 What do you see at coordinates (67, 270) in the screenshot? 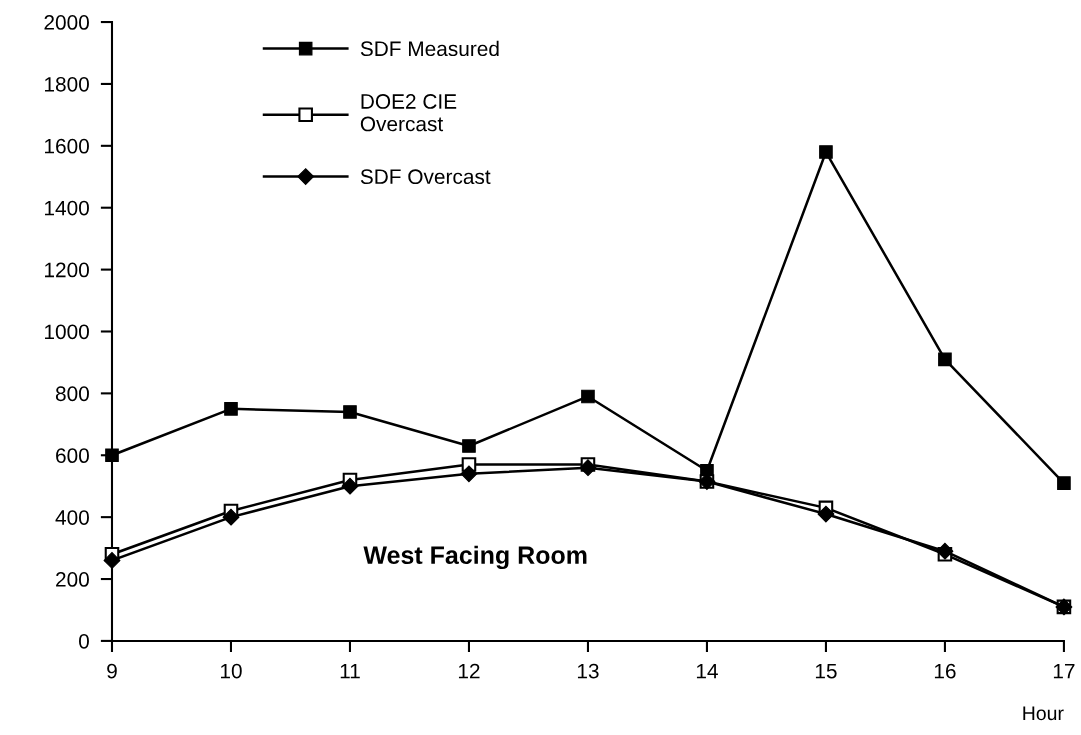
I see `y-tick-label: 1200` at bounding box center [67, 270].